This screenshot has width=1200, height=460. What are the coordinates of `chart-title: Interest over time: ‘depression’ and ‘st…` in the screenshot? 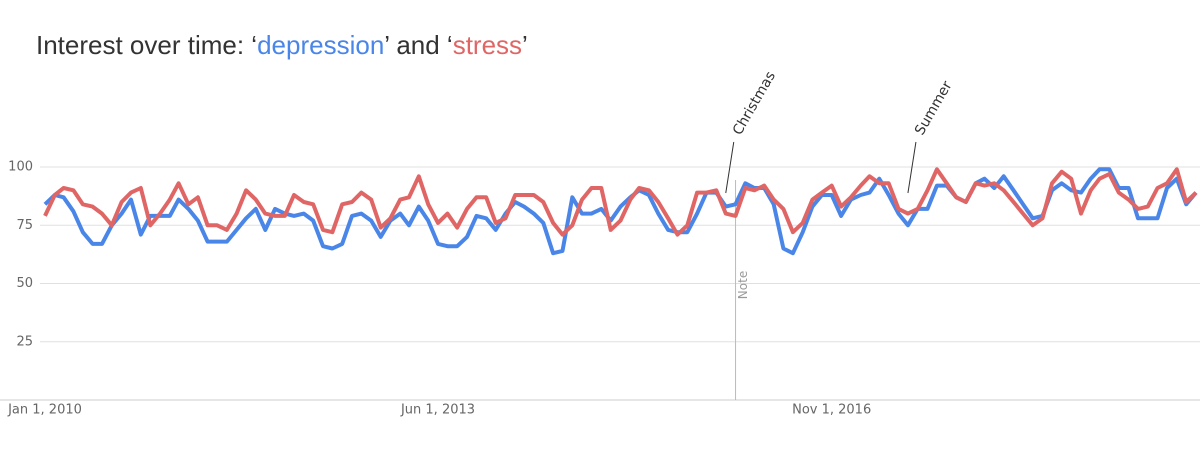 It's located at (282, 45).